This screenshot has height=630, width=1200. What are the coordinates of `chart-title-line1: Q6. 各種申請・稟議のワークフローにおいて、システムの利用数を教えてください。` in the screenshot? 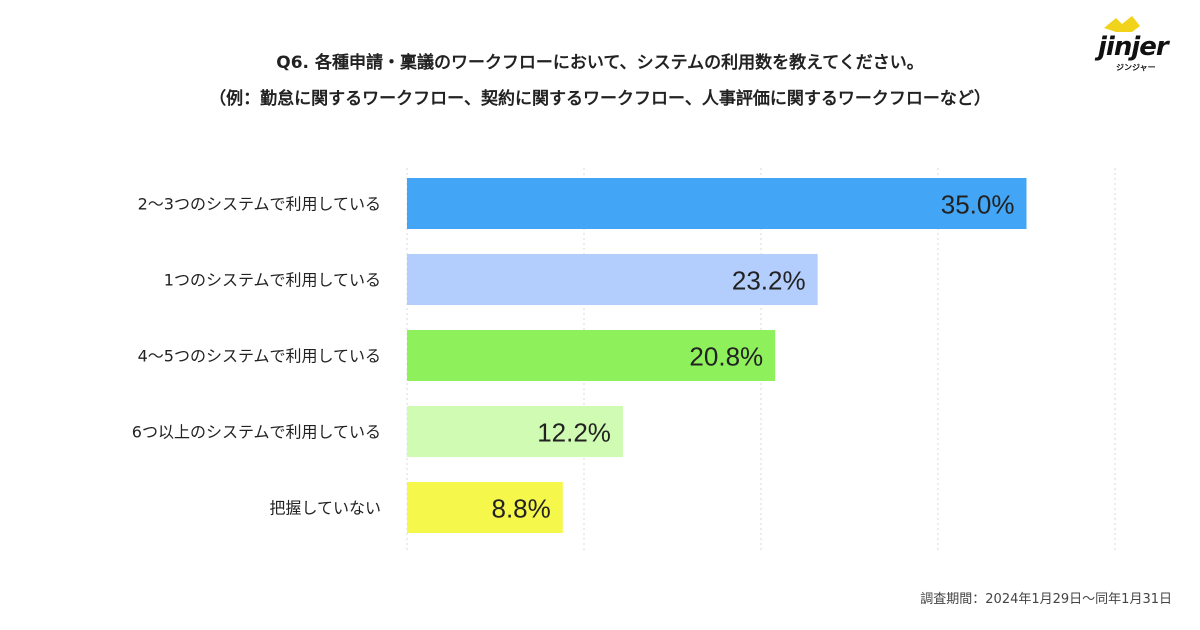 It's located at (600, 63).